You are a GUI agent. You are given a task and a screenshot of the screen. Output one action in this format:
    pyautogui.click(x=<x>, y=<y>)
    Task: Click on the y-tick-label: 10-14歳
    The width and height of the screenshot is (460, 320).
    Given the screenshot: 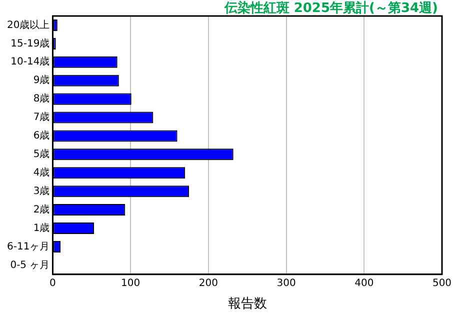 What is the action you would take?
    pyautogui.click(x=30, y=62)
    